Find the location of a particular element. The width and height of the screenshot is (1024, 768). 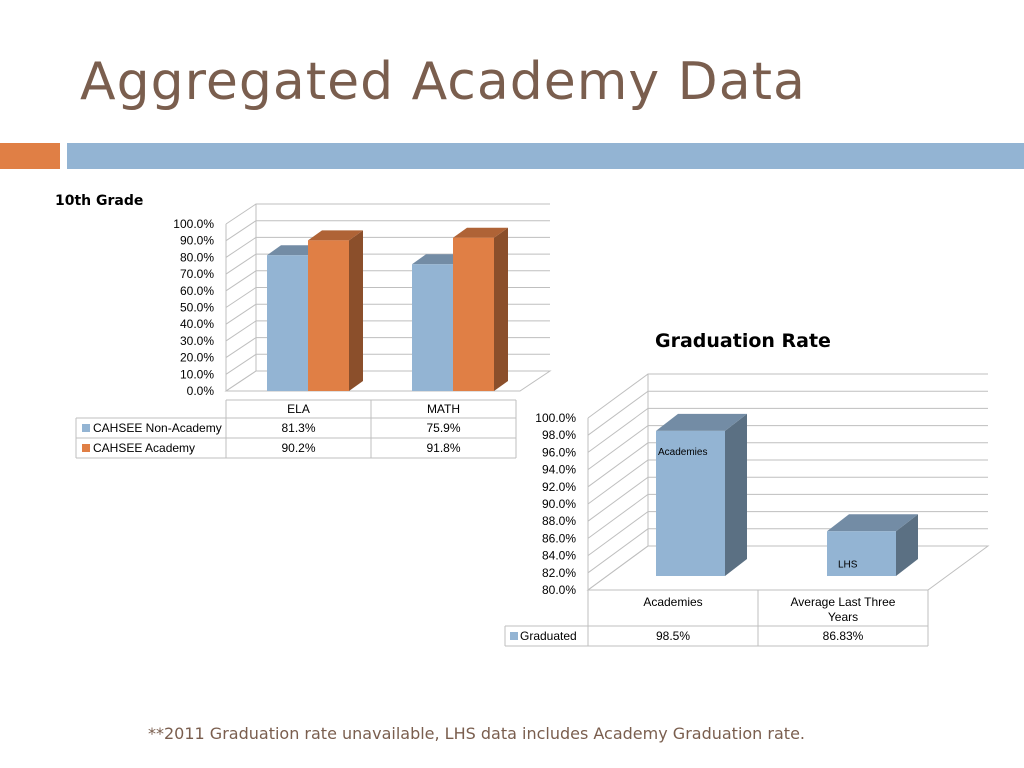

bar-ela-academy is located at coordinates (328, 315).